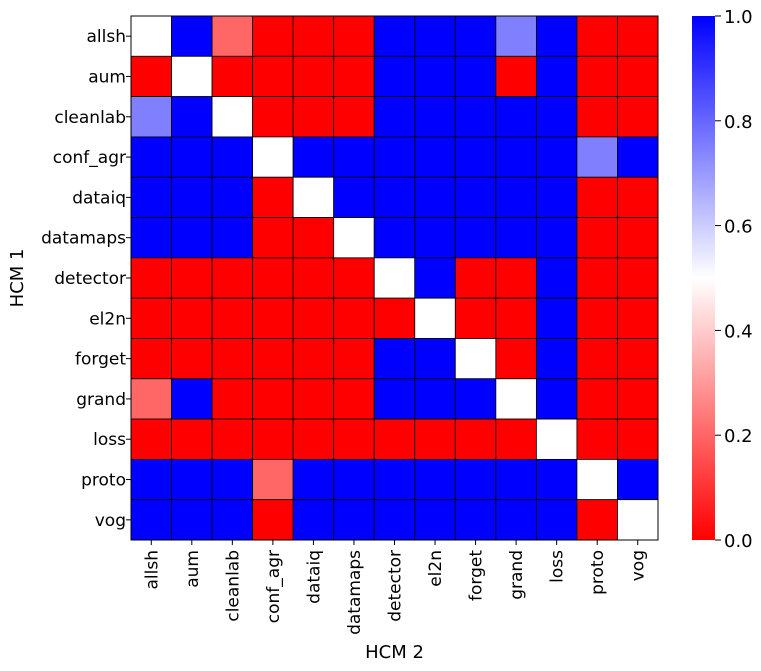 The image size is (761, 671). Describe the element at coordinates (110, 521) in the screenshot. I see `y-tick-label: vog` at that location.